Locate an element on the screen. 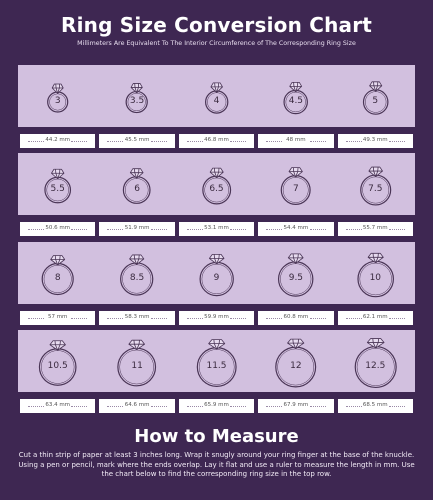  ring-cell: 11 is located at coordinates (136, 361).